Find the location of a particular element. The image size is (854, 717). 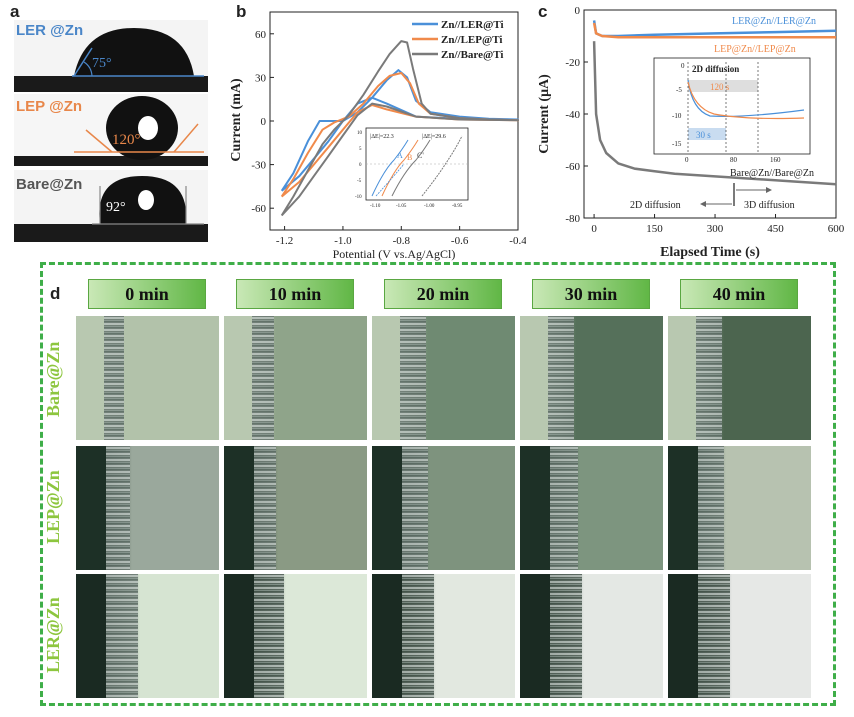

micrograph-bare-zn-20-min is located at coordinates (443, 378).